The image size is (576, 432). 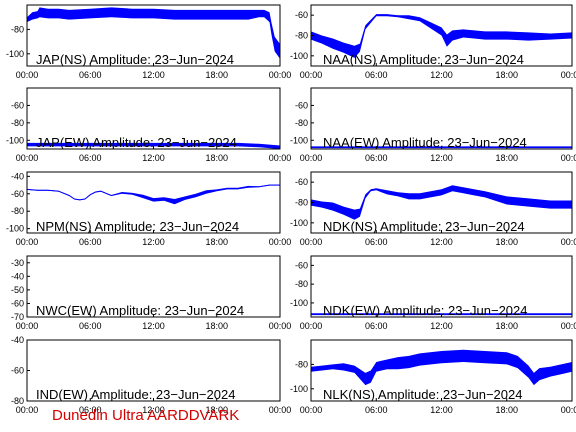 I want to click on panel-title: NPM(NS) Amplitude: 23−Jun−2024, so click(x=137, y=226).